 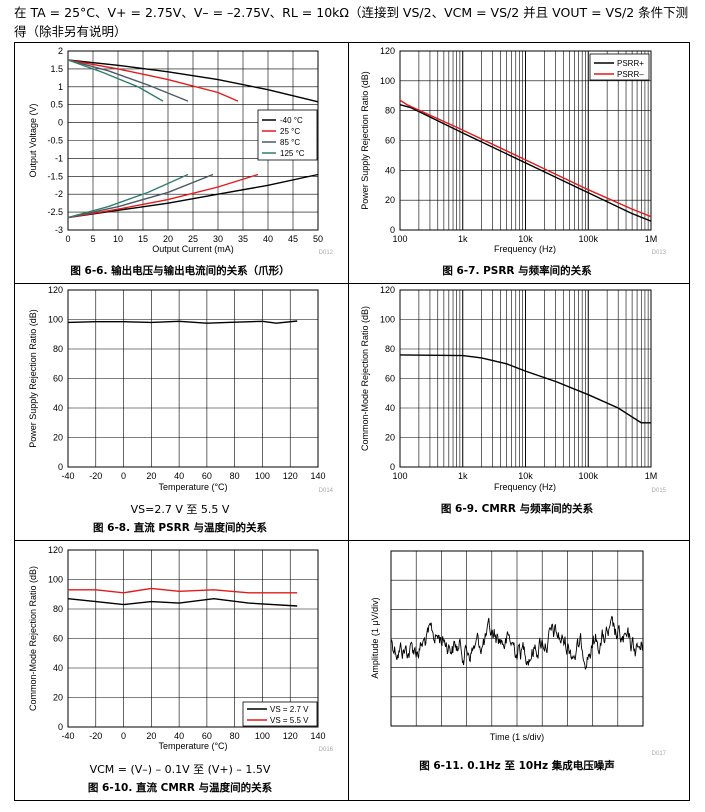 I want to click on legend-label: PSRR–, so click(x=630, y=74).